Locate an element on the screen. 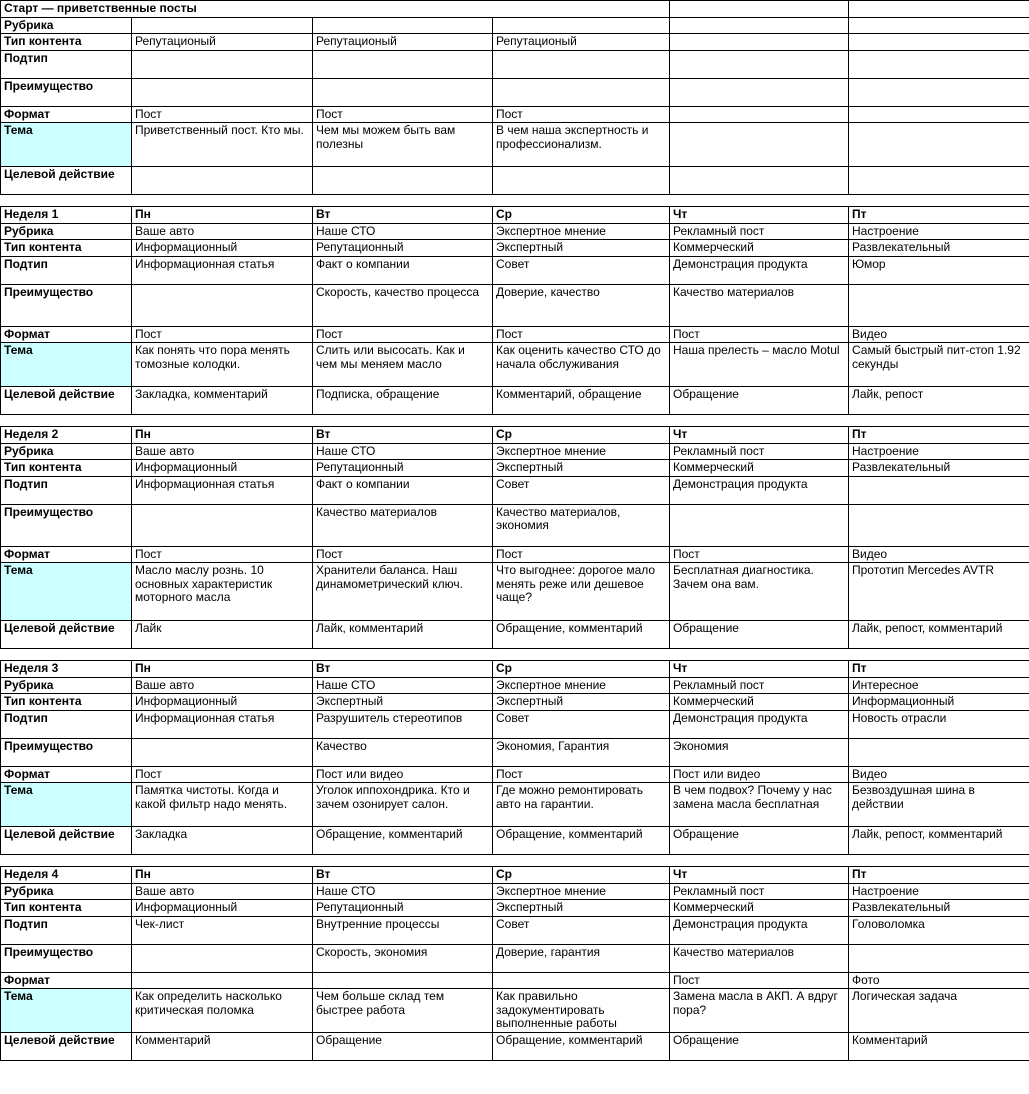 Image resolution: width=1029 pixels, height=1094 pixels. cell-theme-1: Приветственный пост. Кто мы. is located at coordinates (222, 144).